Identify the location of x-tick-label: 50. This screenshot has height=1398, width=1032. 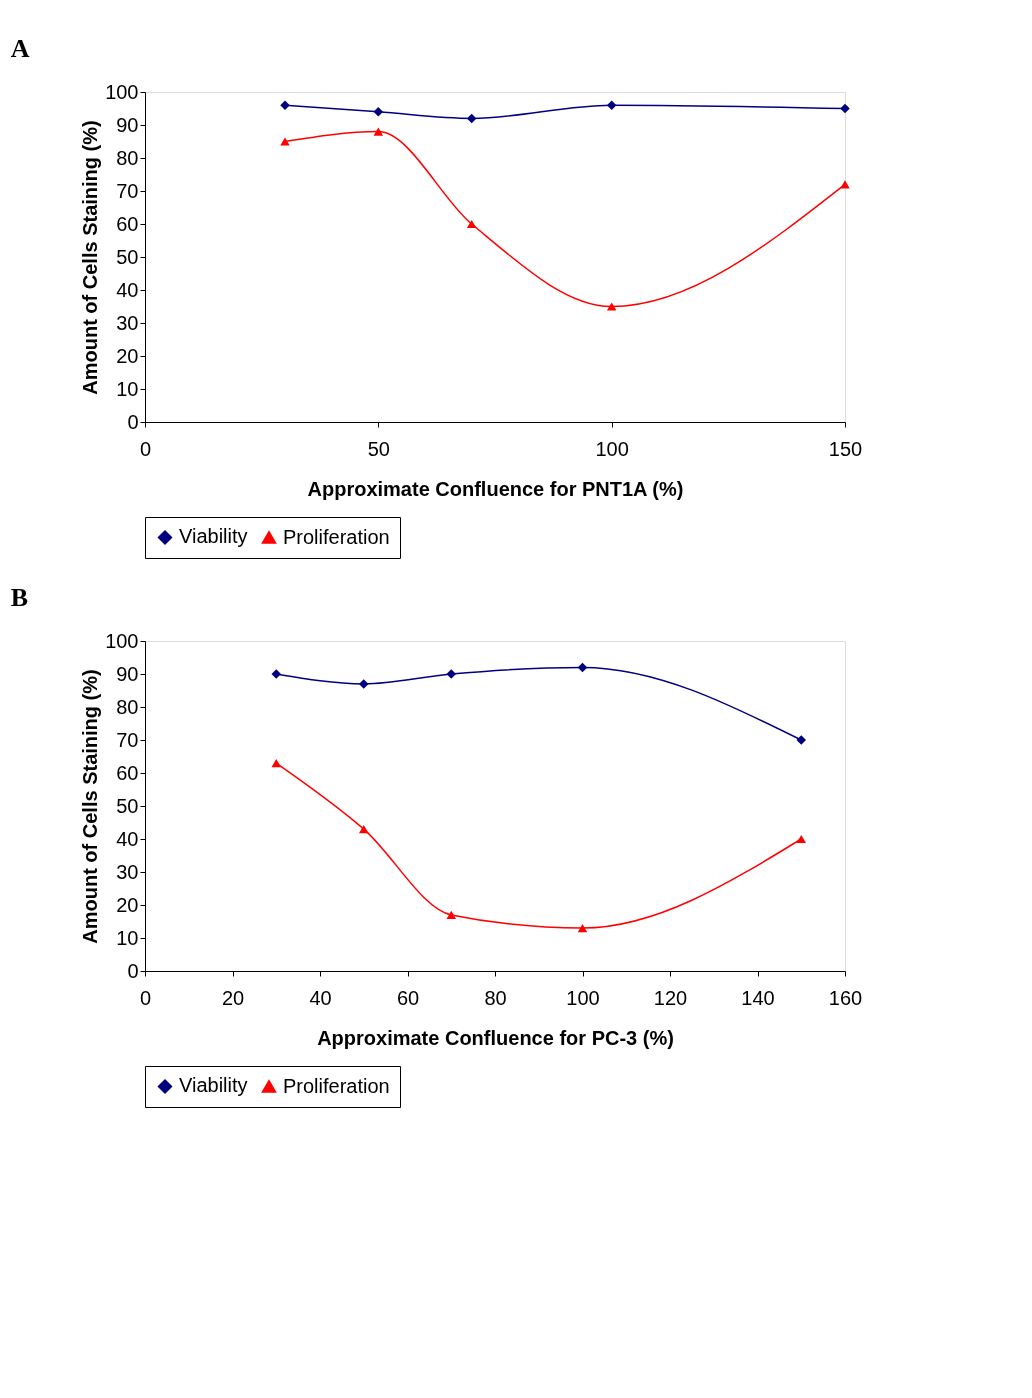
(378, 448).